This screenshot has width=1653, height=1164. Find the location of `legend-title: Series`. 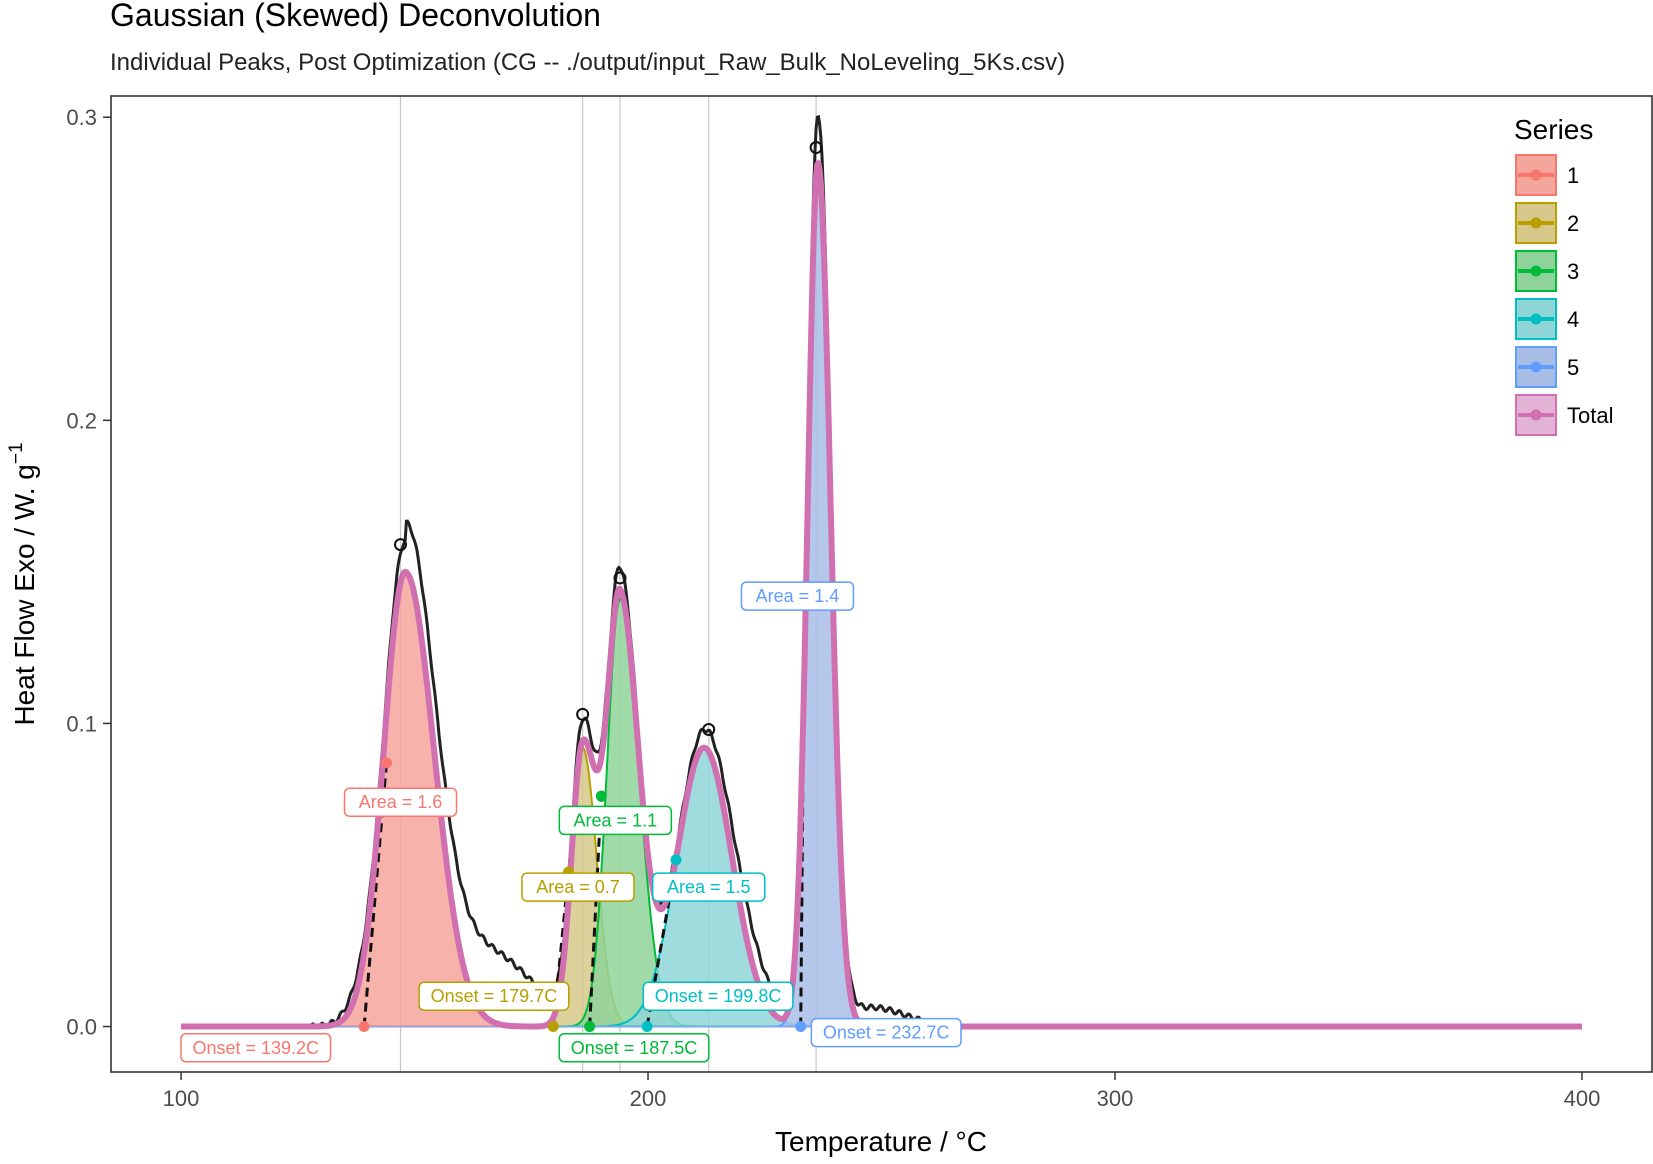

legend-title: Series is located at coordinates (1553, 129).